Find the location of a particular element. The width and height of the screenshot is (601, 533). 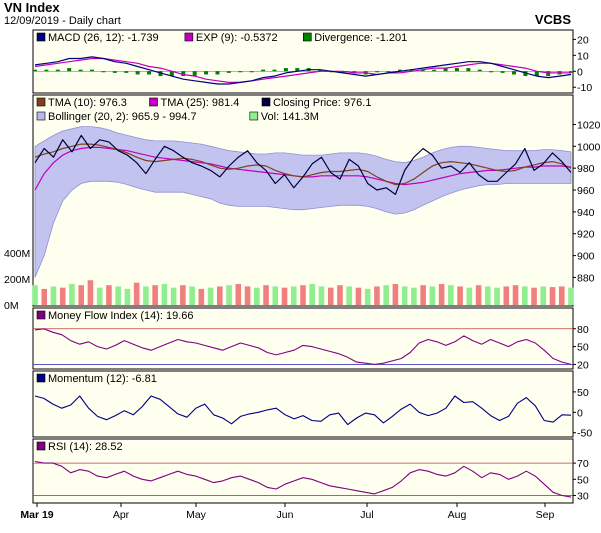

mfi-panel is located at coordinates (303, 338).